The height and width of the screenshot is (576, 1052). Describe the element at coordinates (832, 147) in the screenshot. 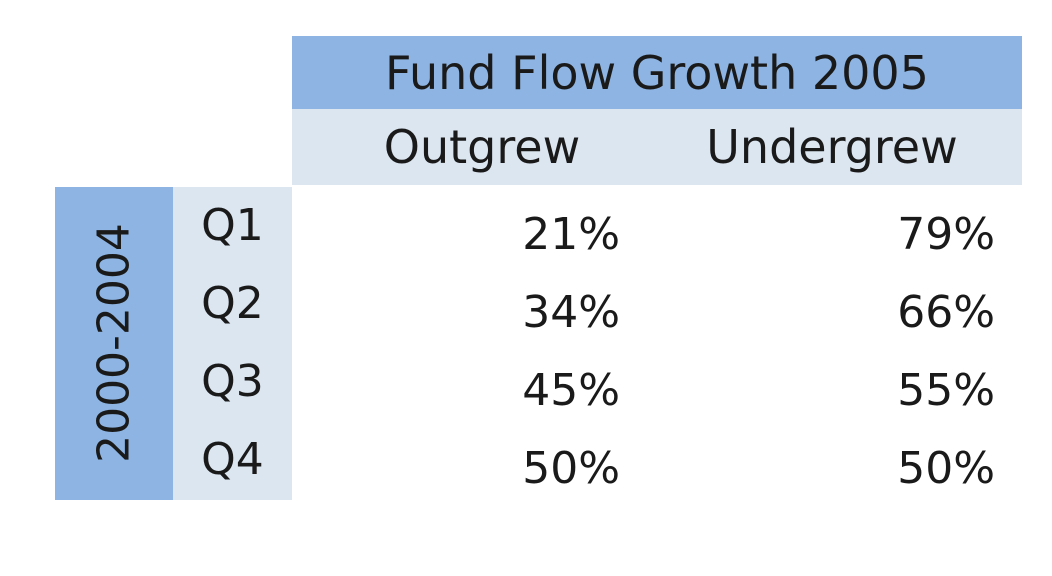

I see `column-header-undergrew: Undergrew` at that location.